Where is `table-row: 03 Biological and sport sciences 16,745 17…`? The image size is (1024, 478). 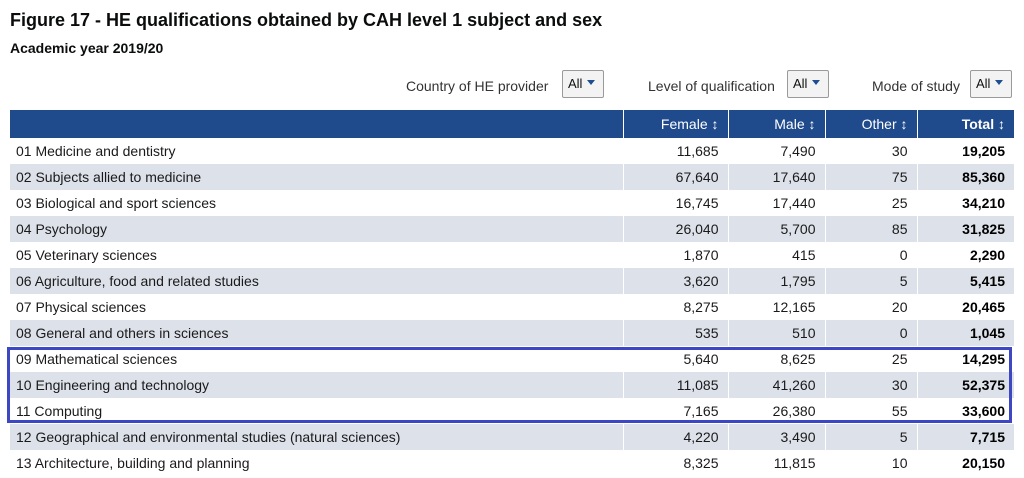 table-row: 03 Biological and sport sciences 16,745 17… is located at coordinates (512, 203).